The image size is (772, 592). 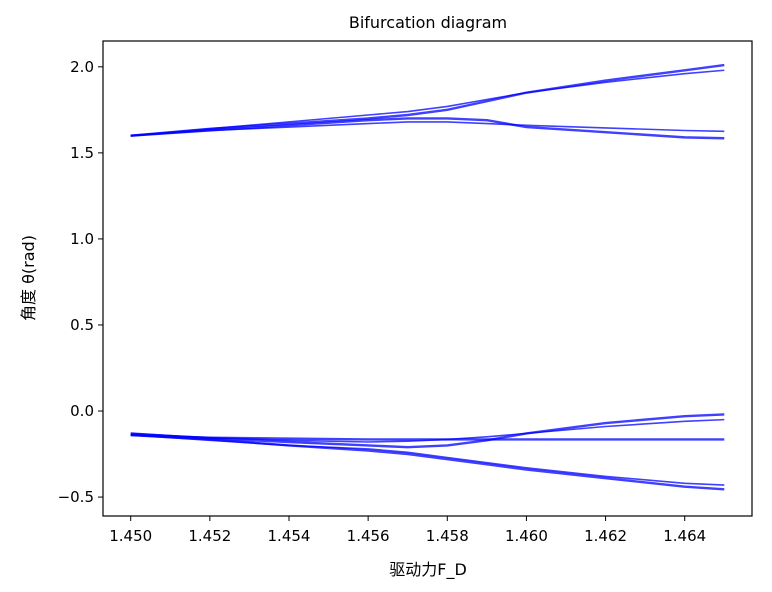 I want to click on x-tick-label: 1.458, so click(x=447, y=536).